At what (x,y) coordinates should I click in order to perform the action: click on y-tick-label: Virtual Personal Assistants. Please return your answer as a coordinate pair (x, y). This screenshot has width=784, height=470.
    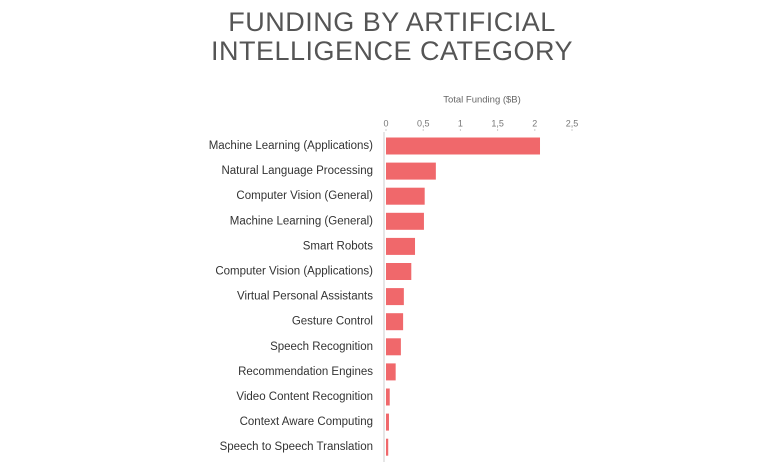
    Looking at the image, I should click on (305, 297).